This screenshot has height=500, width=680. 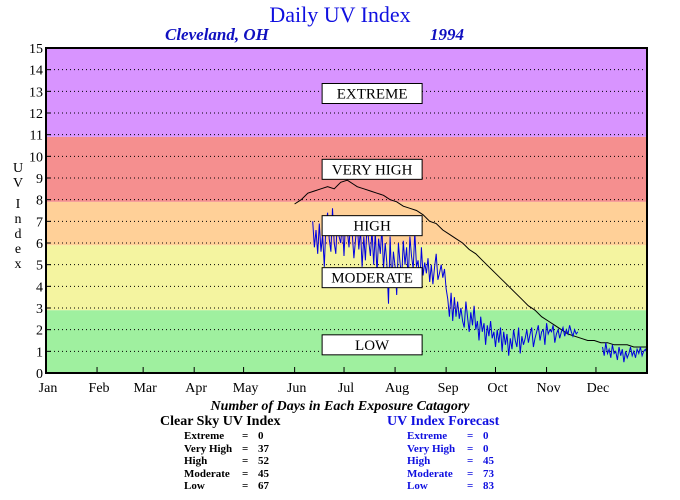 What do you see at coordinates (346, 388) in the screenshot?
I see `x-tick-label: Jul` at bounding box center [346, 388].